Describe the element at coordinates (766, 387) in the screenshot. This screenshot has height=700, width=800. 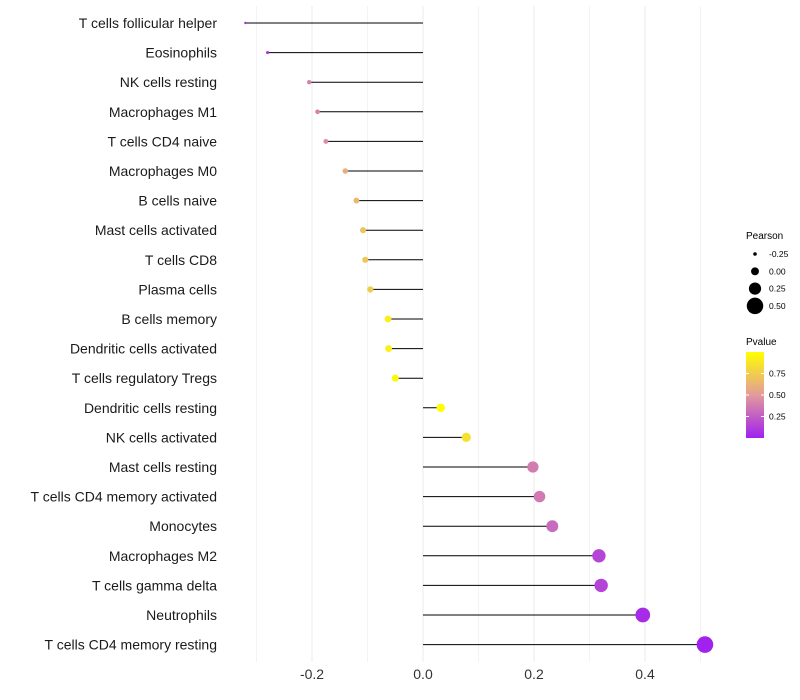
I see `pvalue-color-legend: Pvalue 0.25 0.50 0.75` at that location.